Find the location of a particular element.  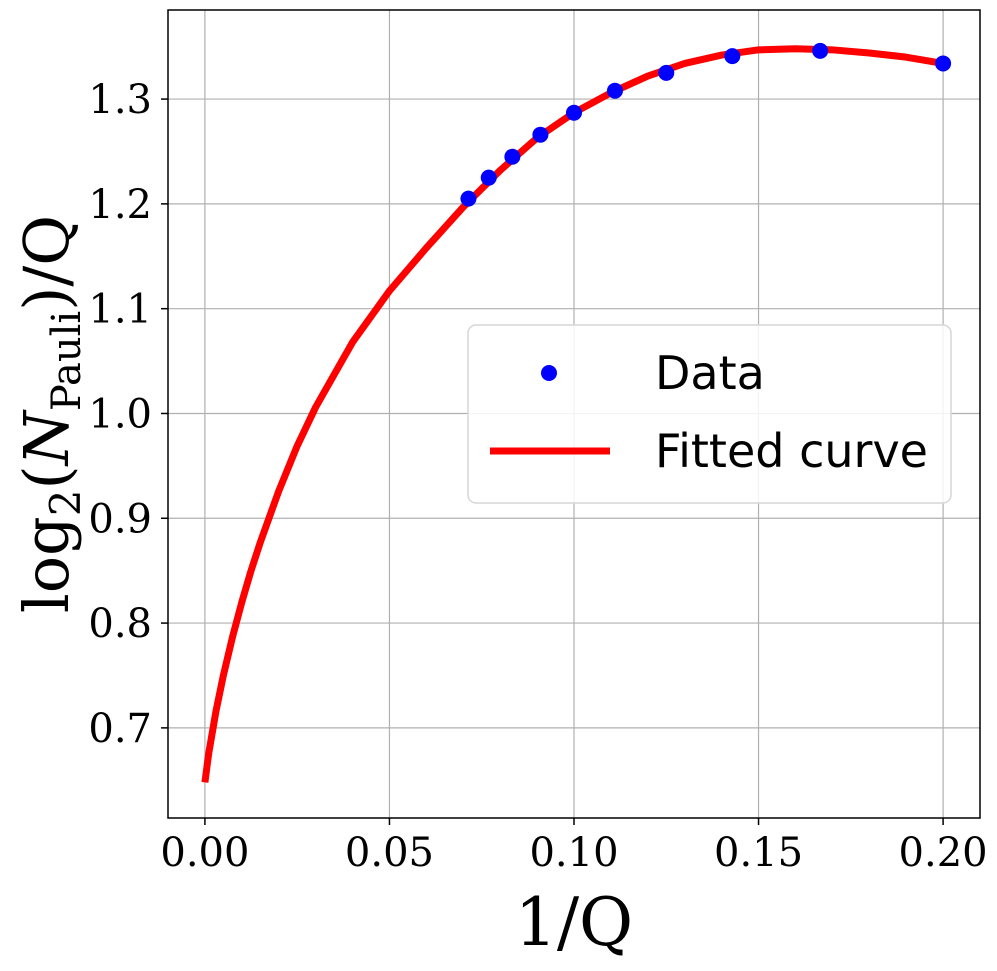

x-tick-label: 0.00 is located at coordinates (204, 853).